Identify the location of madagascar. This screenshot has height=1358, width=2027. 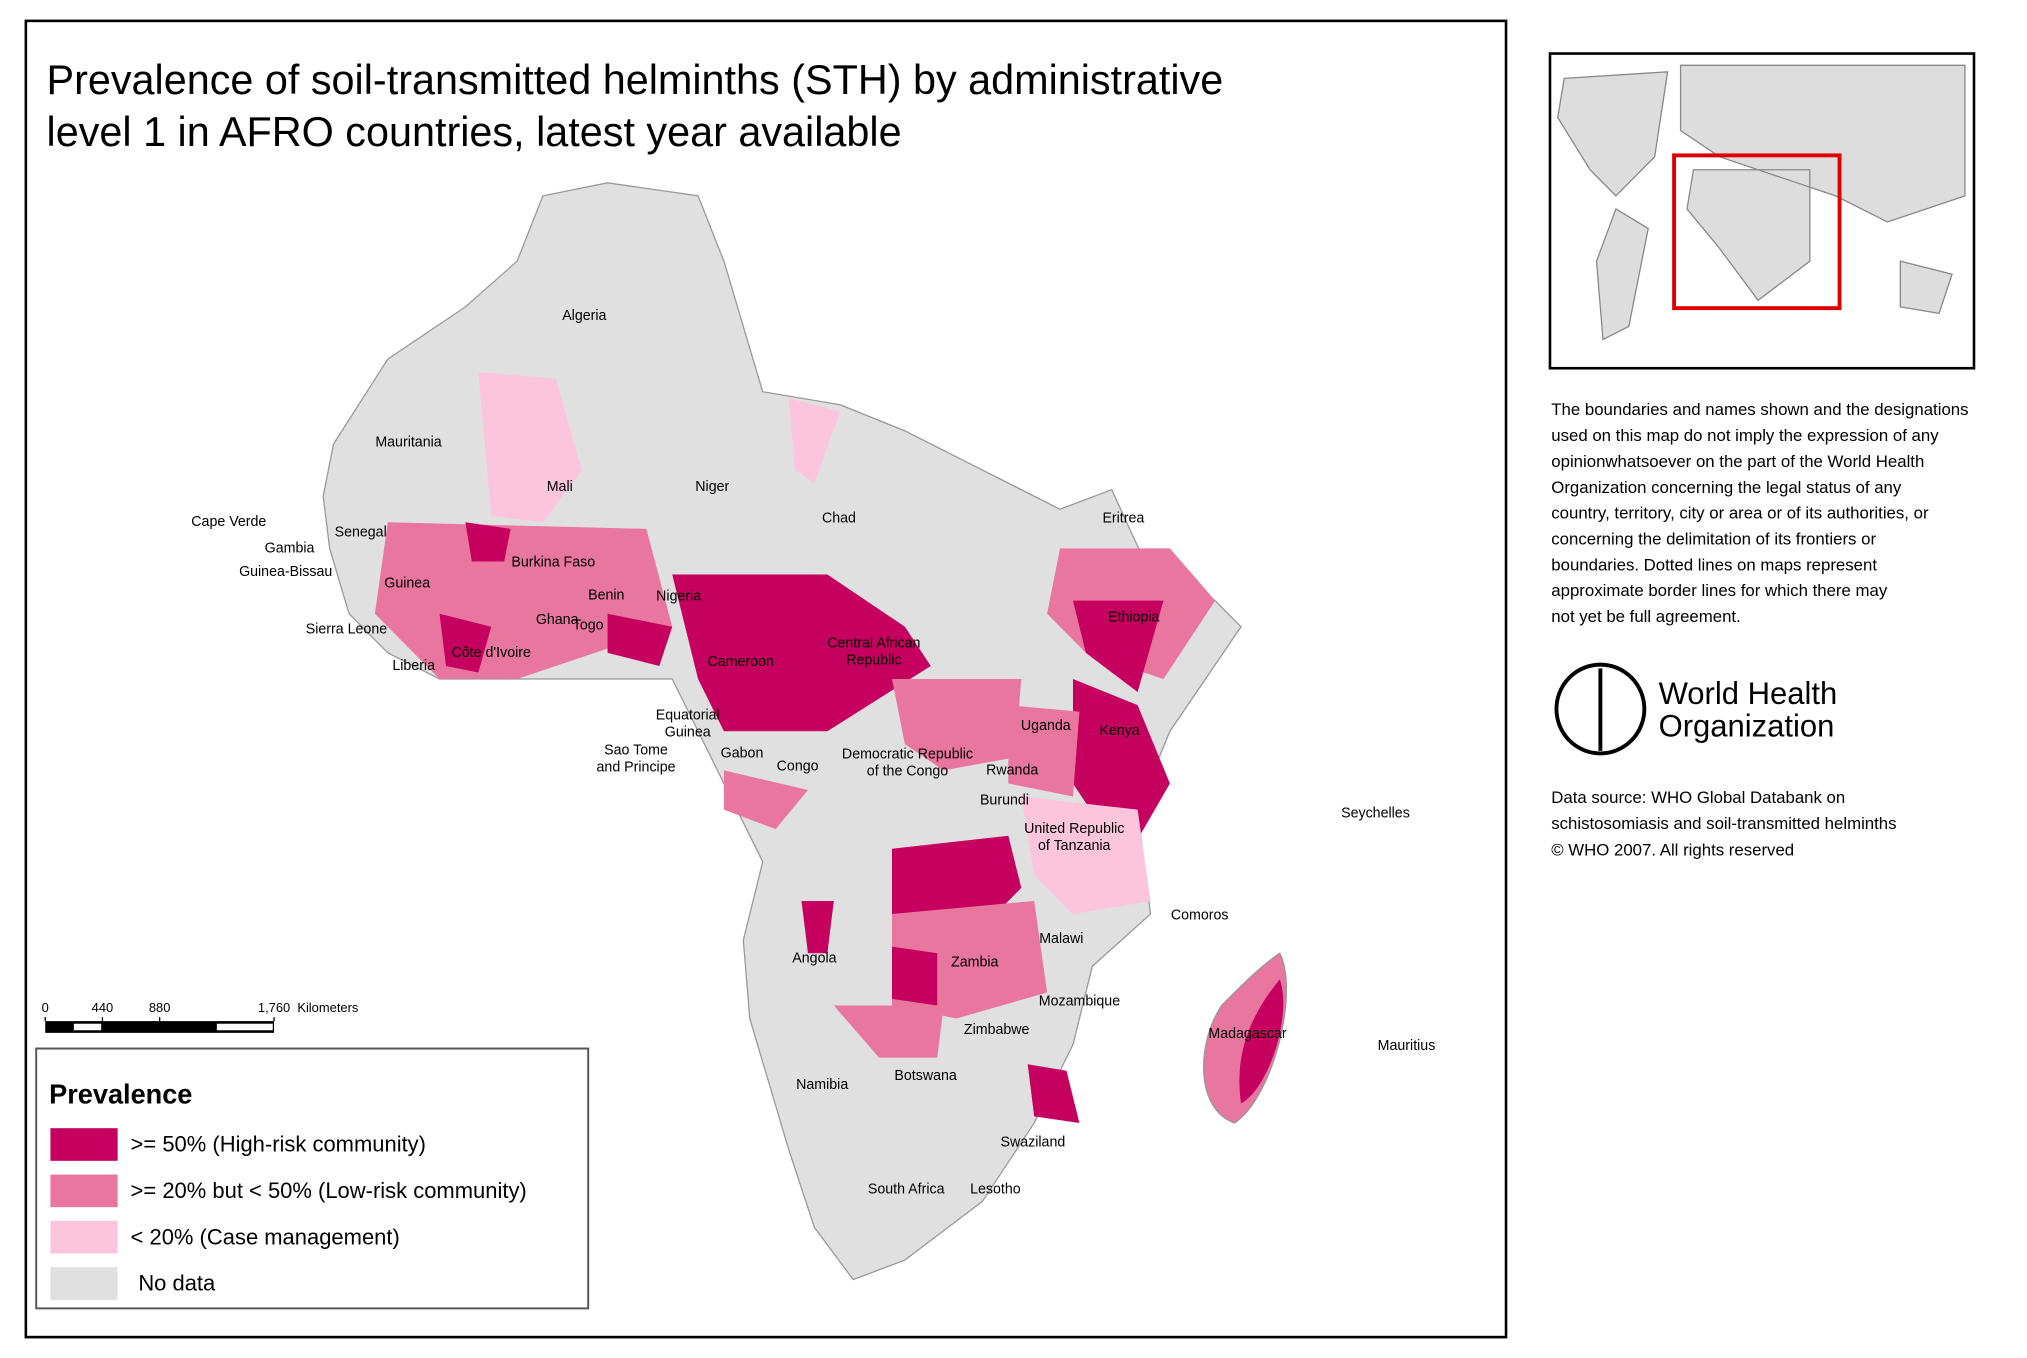
(1244, 1038).